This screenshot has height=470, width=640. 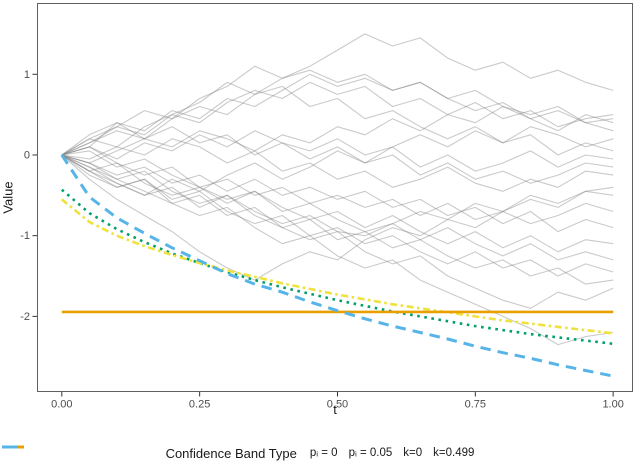 What do you see at coordinates (323, 453) in the screenshot?
I see `legend-item-label: pᵢ = 0` at bounding box center [323, 453].